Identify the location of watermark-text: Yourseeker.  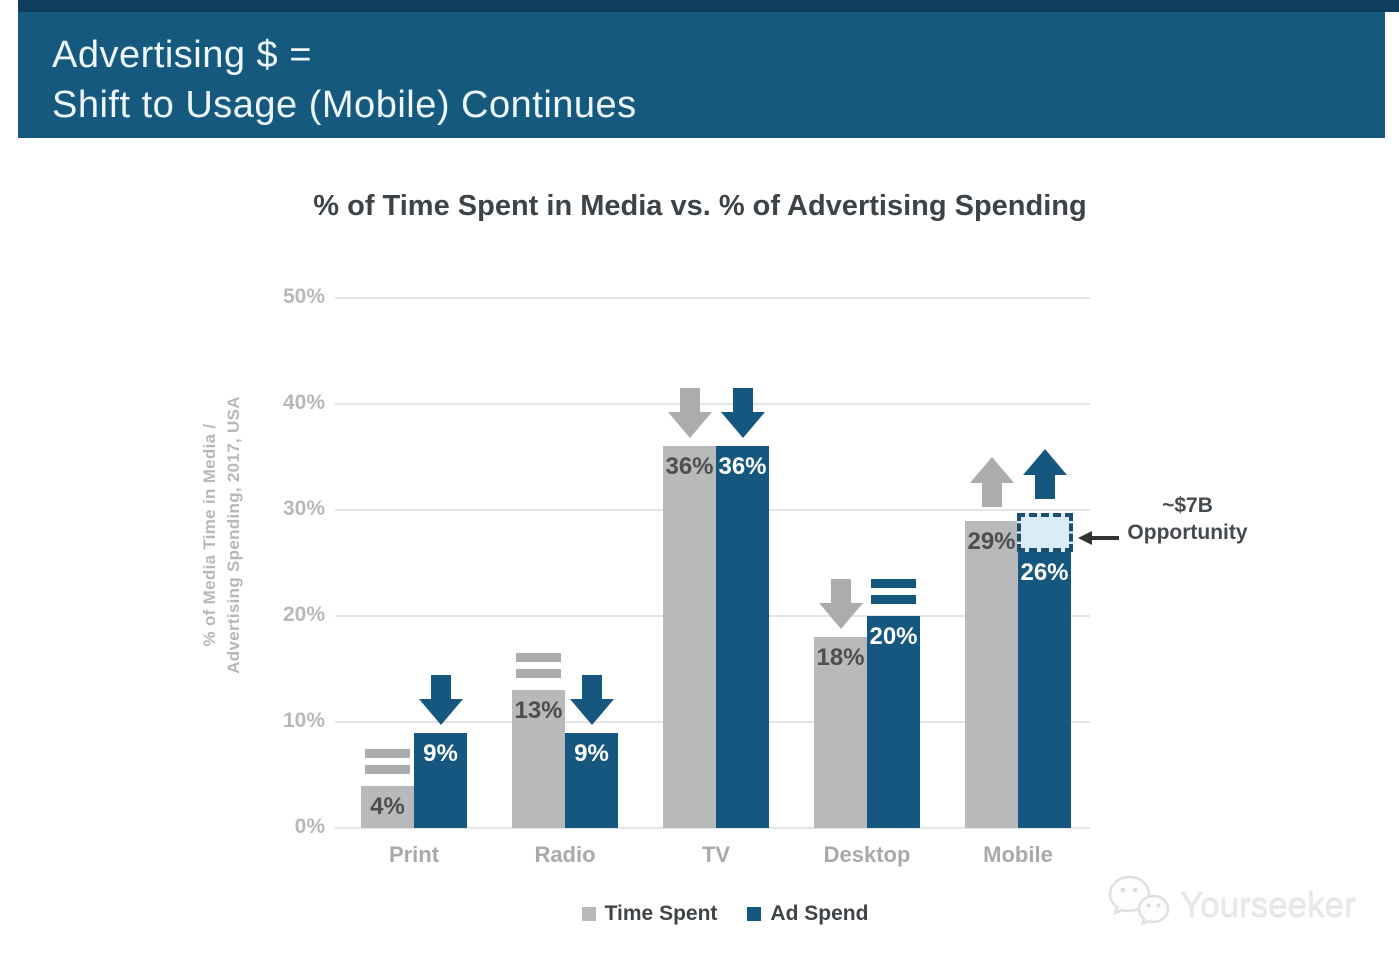
(1268, 904).